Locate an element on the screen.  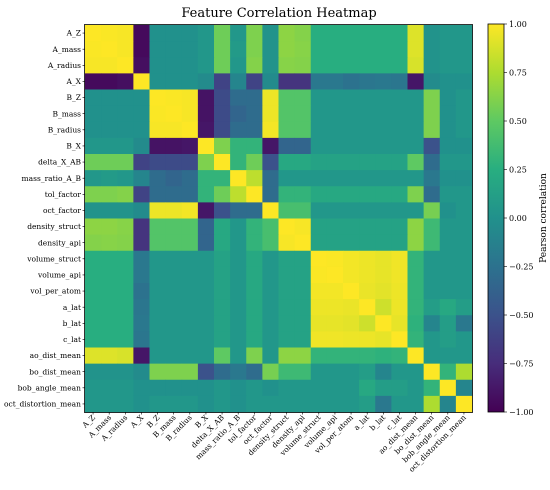
x-tick-label: a_lat is located at coordinates (361, 422).